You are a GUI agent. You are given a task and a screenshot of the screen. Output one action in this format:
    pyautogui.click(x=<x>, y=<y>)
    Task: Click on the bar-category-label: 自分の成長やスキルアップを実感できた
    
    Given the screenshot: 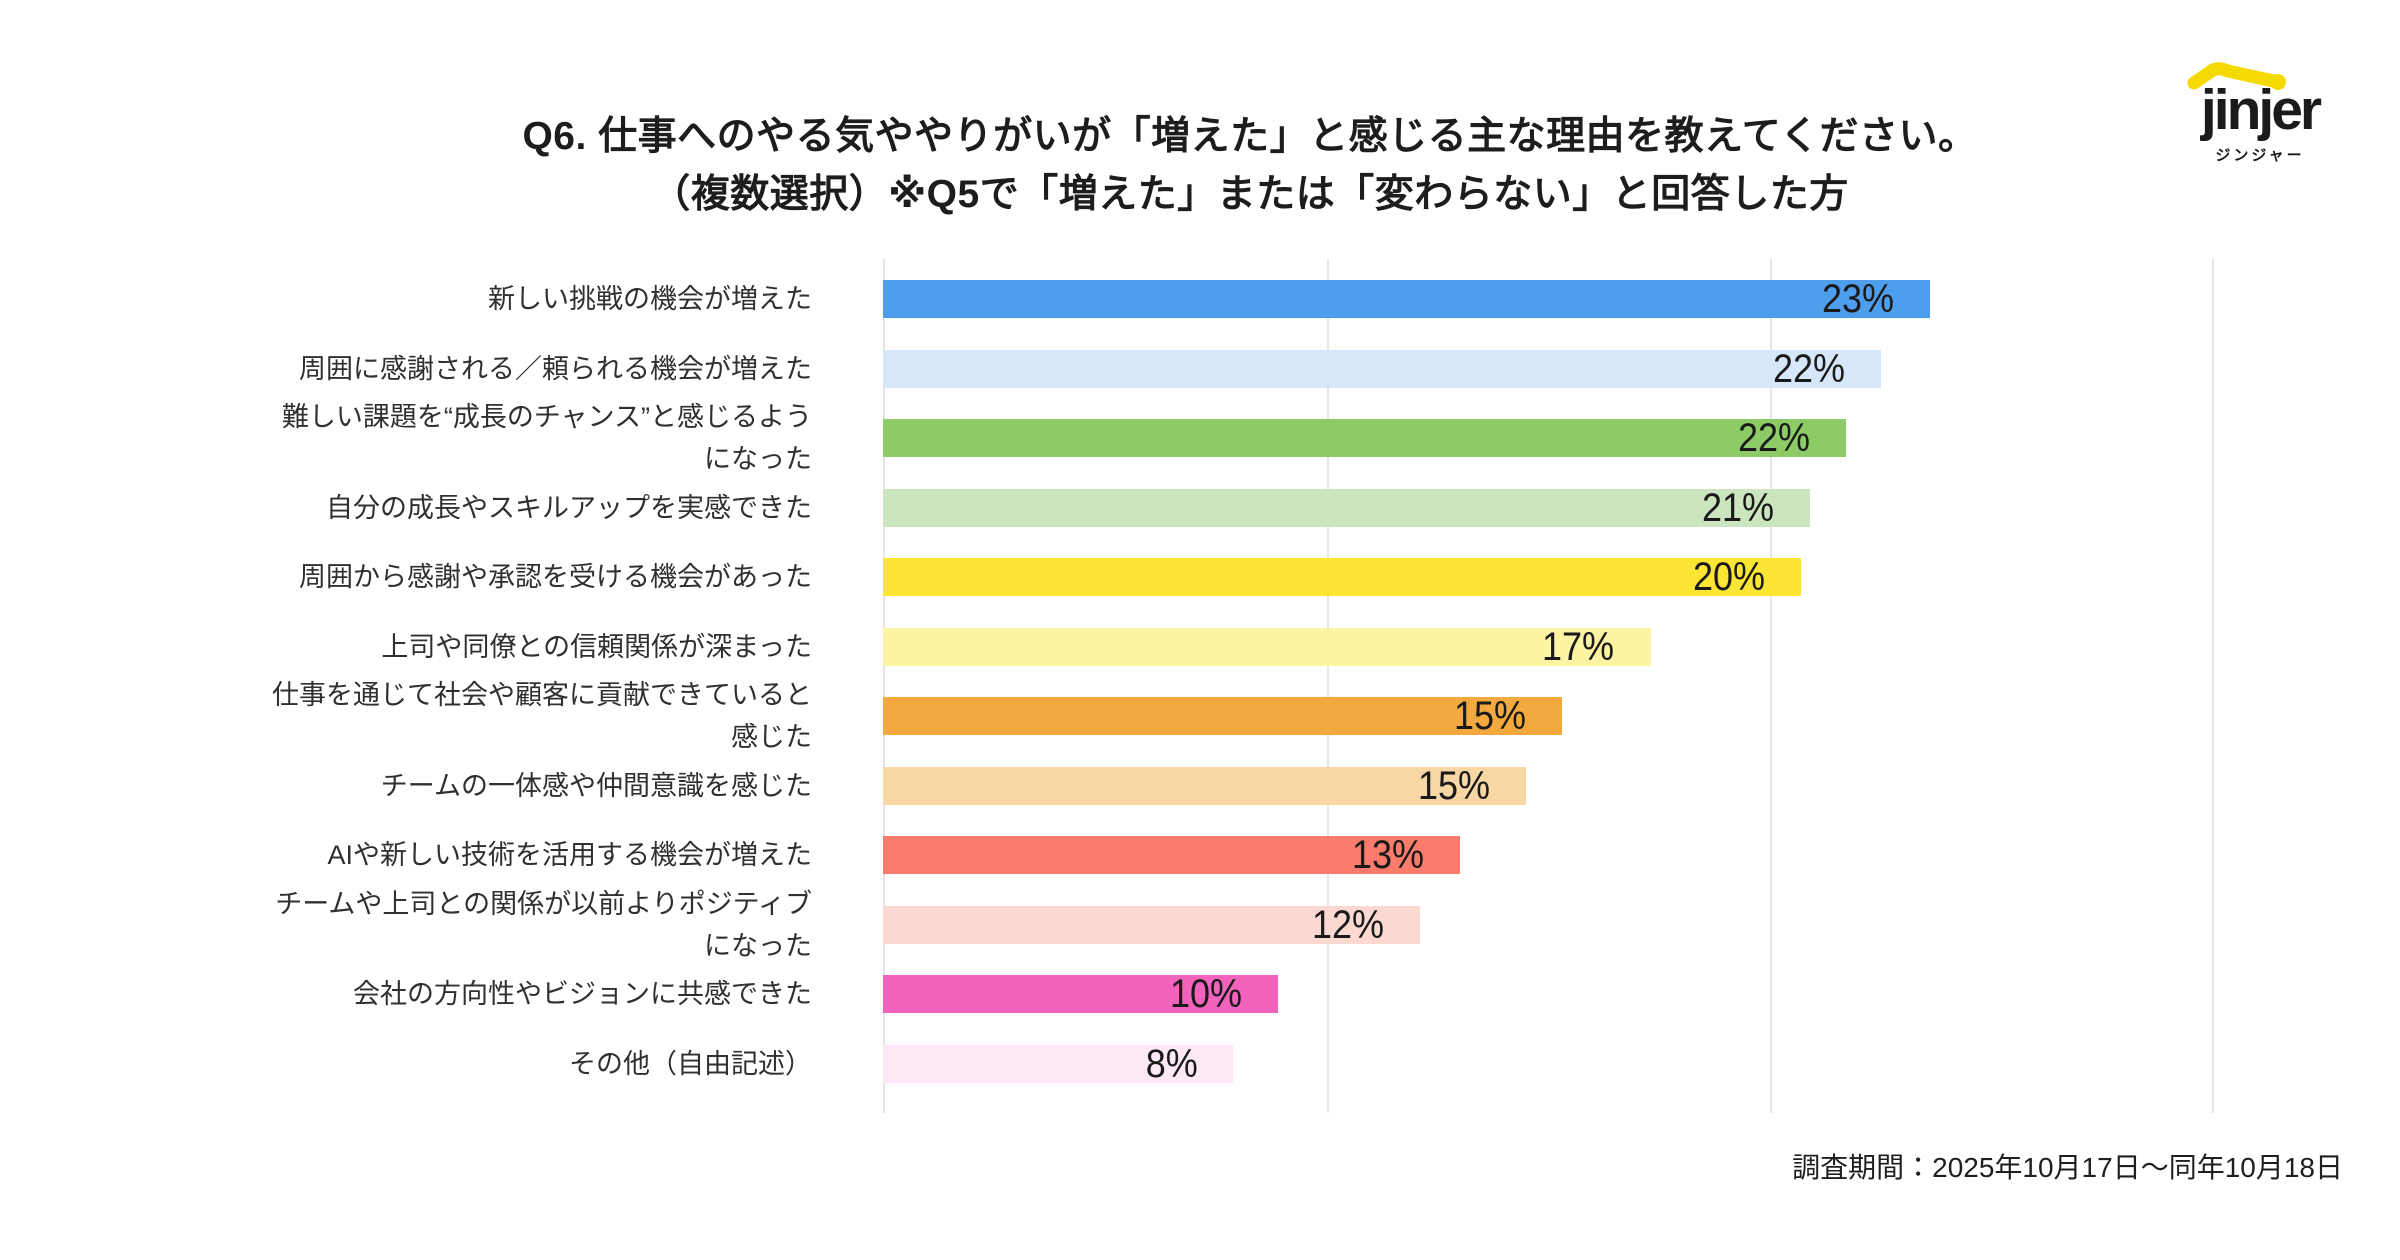 What is the action you would take?
    pyautogui.click(x=569, y=508)
    